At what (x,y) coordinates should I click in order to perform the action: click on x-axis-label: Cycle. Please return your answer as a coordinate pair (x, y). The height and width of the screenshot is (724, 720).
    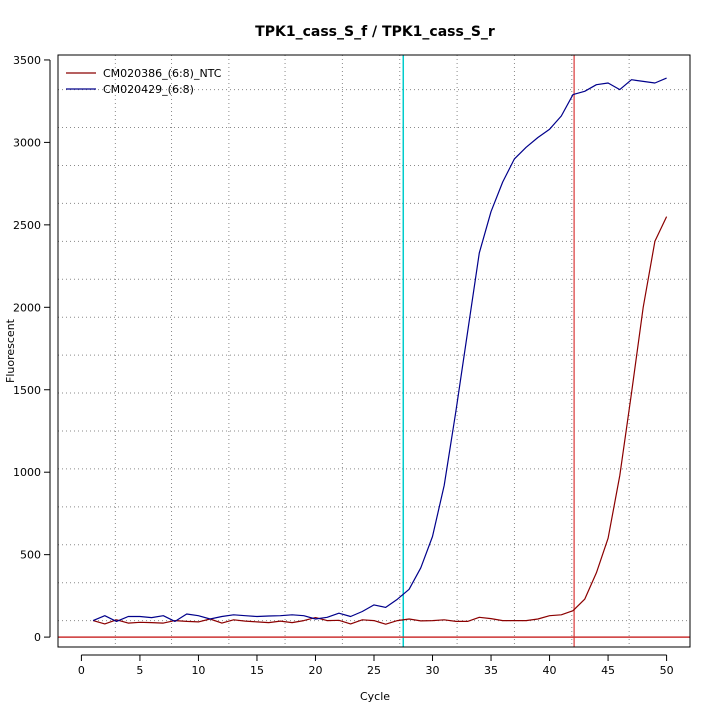
    Looking at the image, I should click on (375, 696).